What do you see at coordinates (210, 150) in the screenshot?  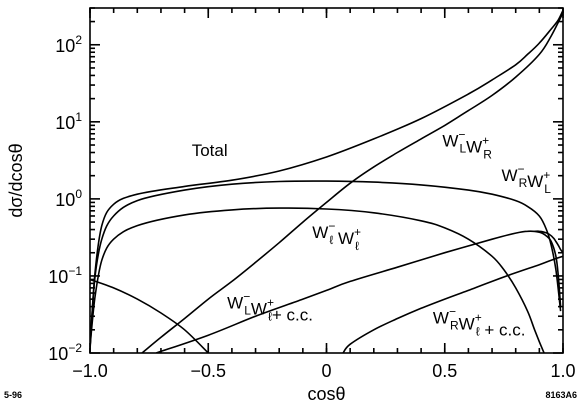 I see `curve-label-total: Total` at bounding box center [210, 150].